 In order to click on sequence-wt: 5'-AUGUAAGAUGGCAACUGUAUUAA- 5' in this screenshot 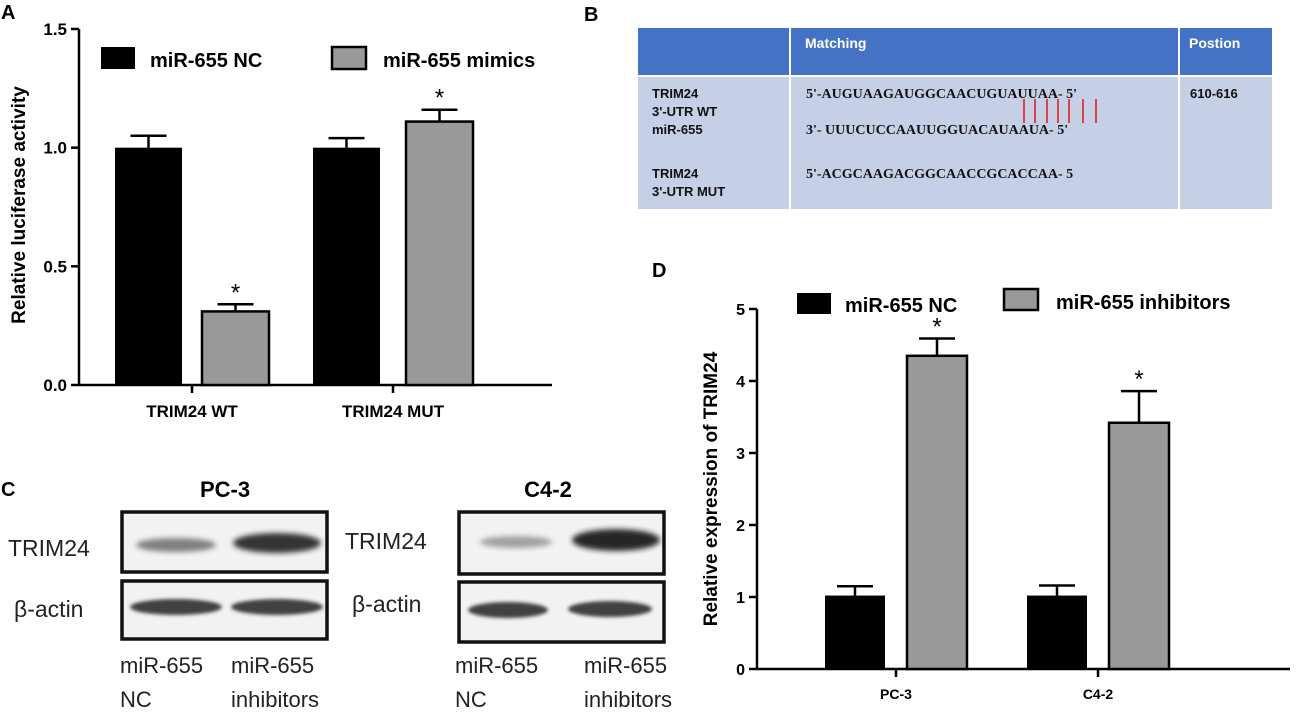, I will do `click(941, 94)`.